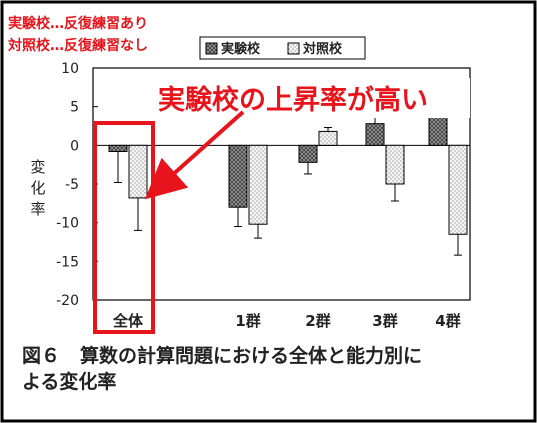  What do you see at coordinates (70, 69) in the screenshot?
I see `y-tick-label: 10` at bounding box center [70, 69].